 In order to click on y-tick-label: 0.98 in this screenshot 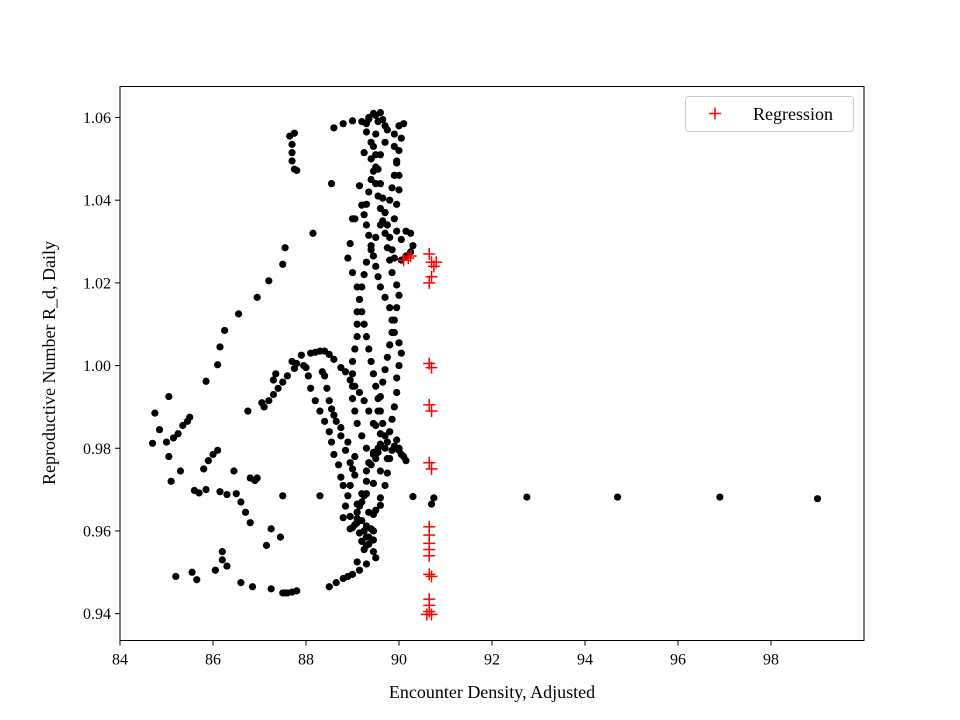, I will do `click(97, 449)`.